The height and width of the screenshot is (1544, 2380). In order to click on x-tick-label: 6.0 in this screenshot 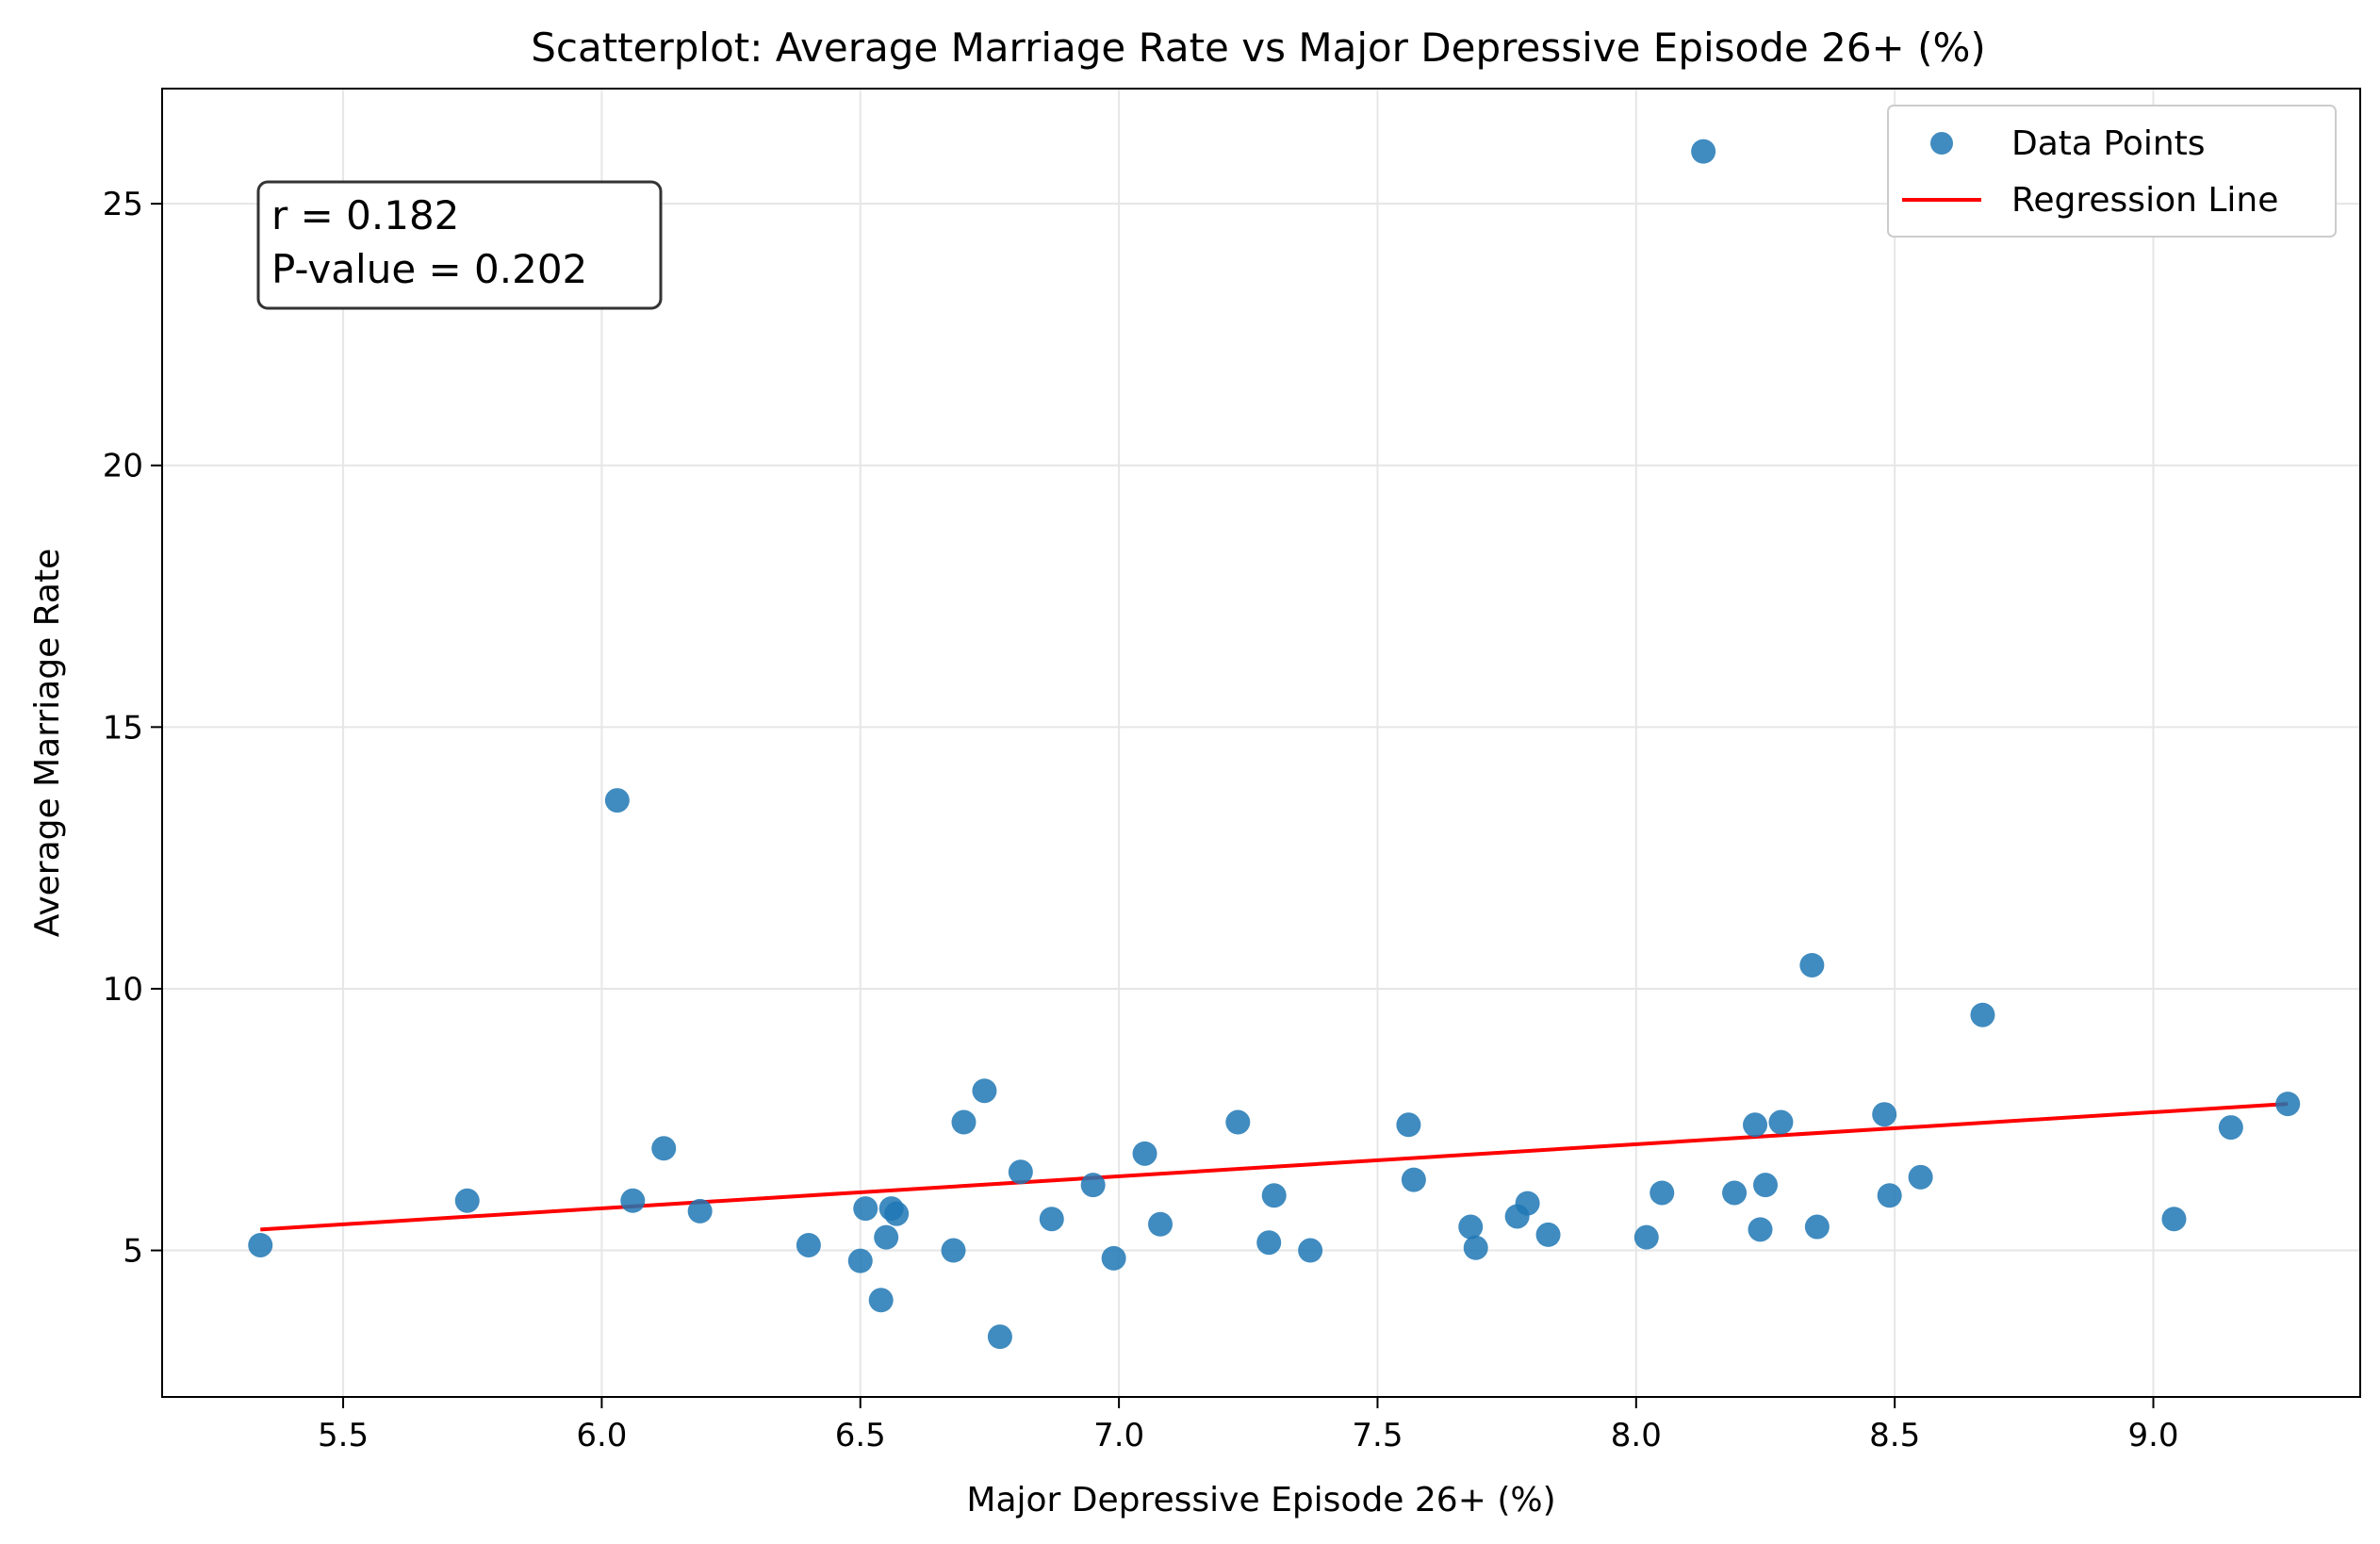, I will do `click(601, 1435)`.